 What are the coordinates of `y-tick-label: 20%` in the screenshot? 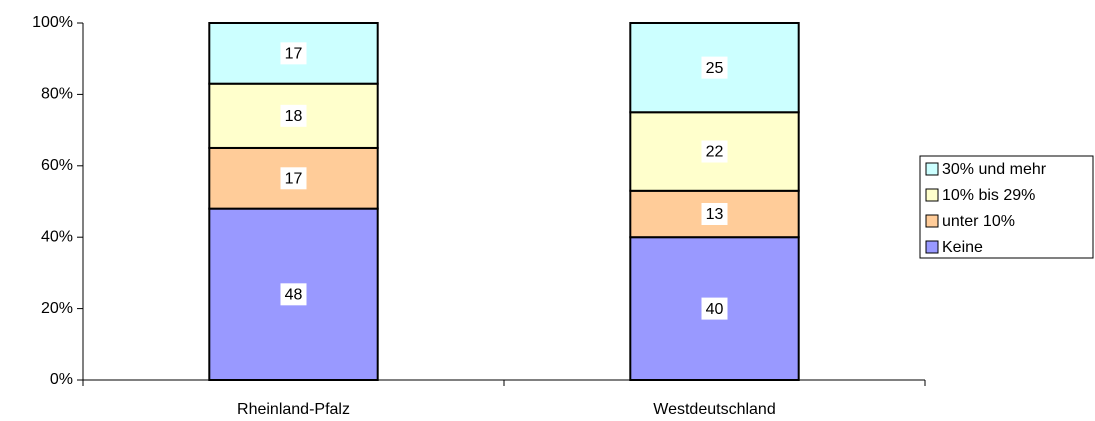 It's located at (57, 308).